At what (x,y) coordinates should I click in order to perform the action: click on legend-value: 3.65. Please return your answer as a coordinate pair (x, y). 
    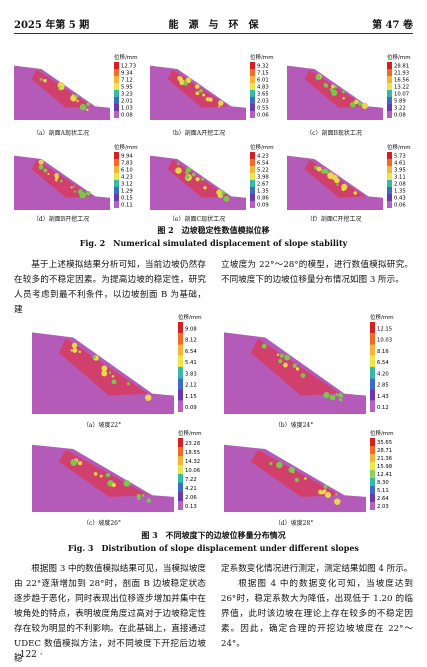
    Looking at the image, I should click on (263, 94).